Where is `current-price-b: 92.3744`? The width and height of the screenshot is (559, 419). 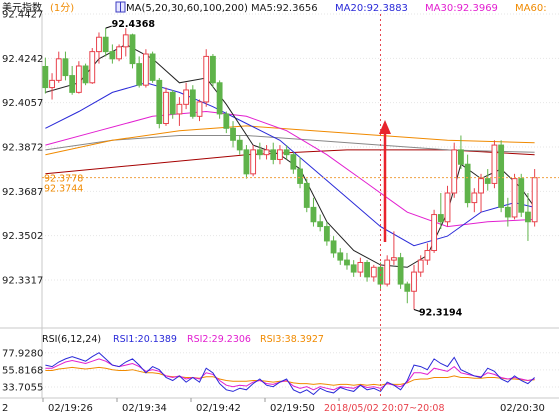
current-price-b: 92.3744 is located at coordinates (63, 189).